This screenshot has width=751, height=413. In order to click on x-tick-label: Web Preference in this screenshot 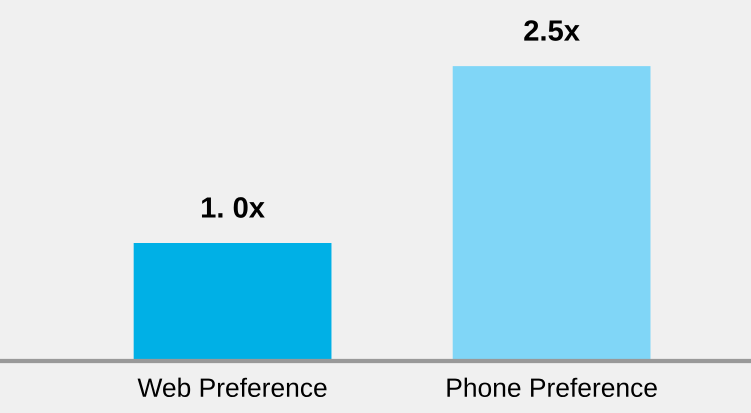, I will do `click(232, 388)`.